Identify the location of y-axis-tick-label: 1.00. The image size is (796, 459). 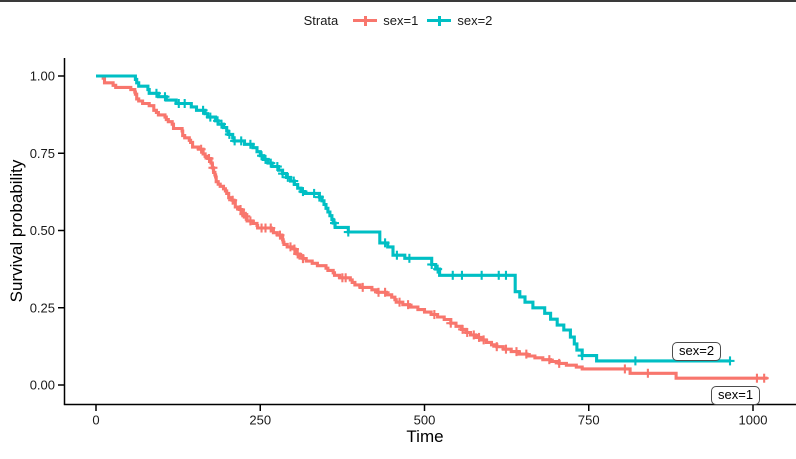
(42, 76).